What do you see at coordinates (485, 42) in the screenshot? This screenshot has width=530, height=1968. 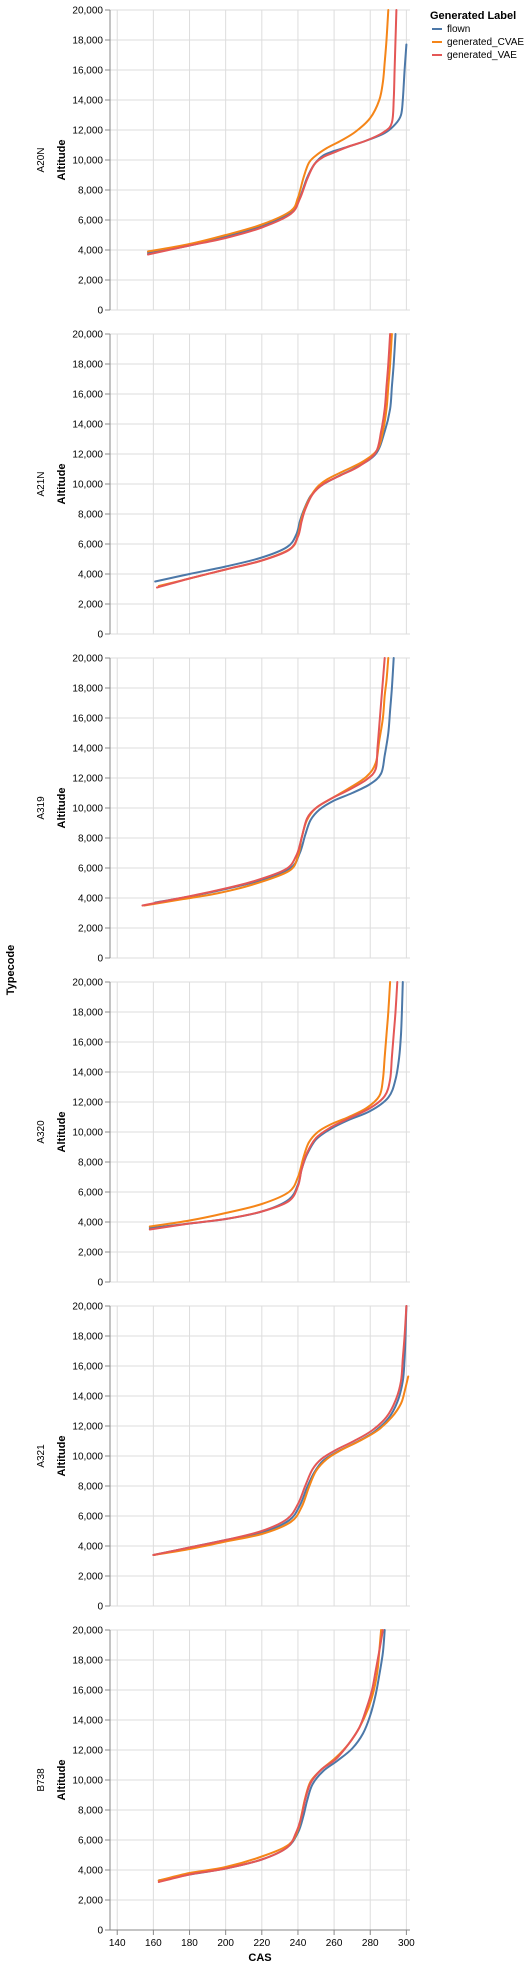 I see `legend-label: generated_CVAE` at bounding box center [485, 42].